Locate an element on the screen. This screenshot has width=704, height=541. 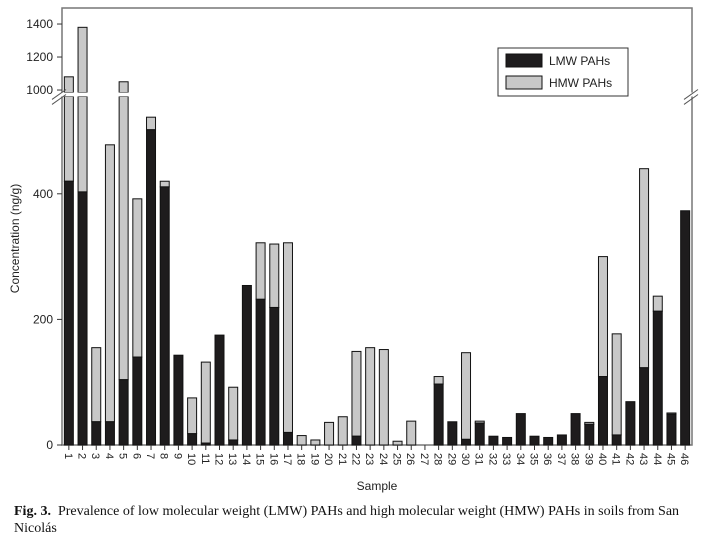
x-tick-label: 23 is located at coordinates (369, 459).